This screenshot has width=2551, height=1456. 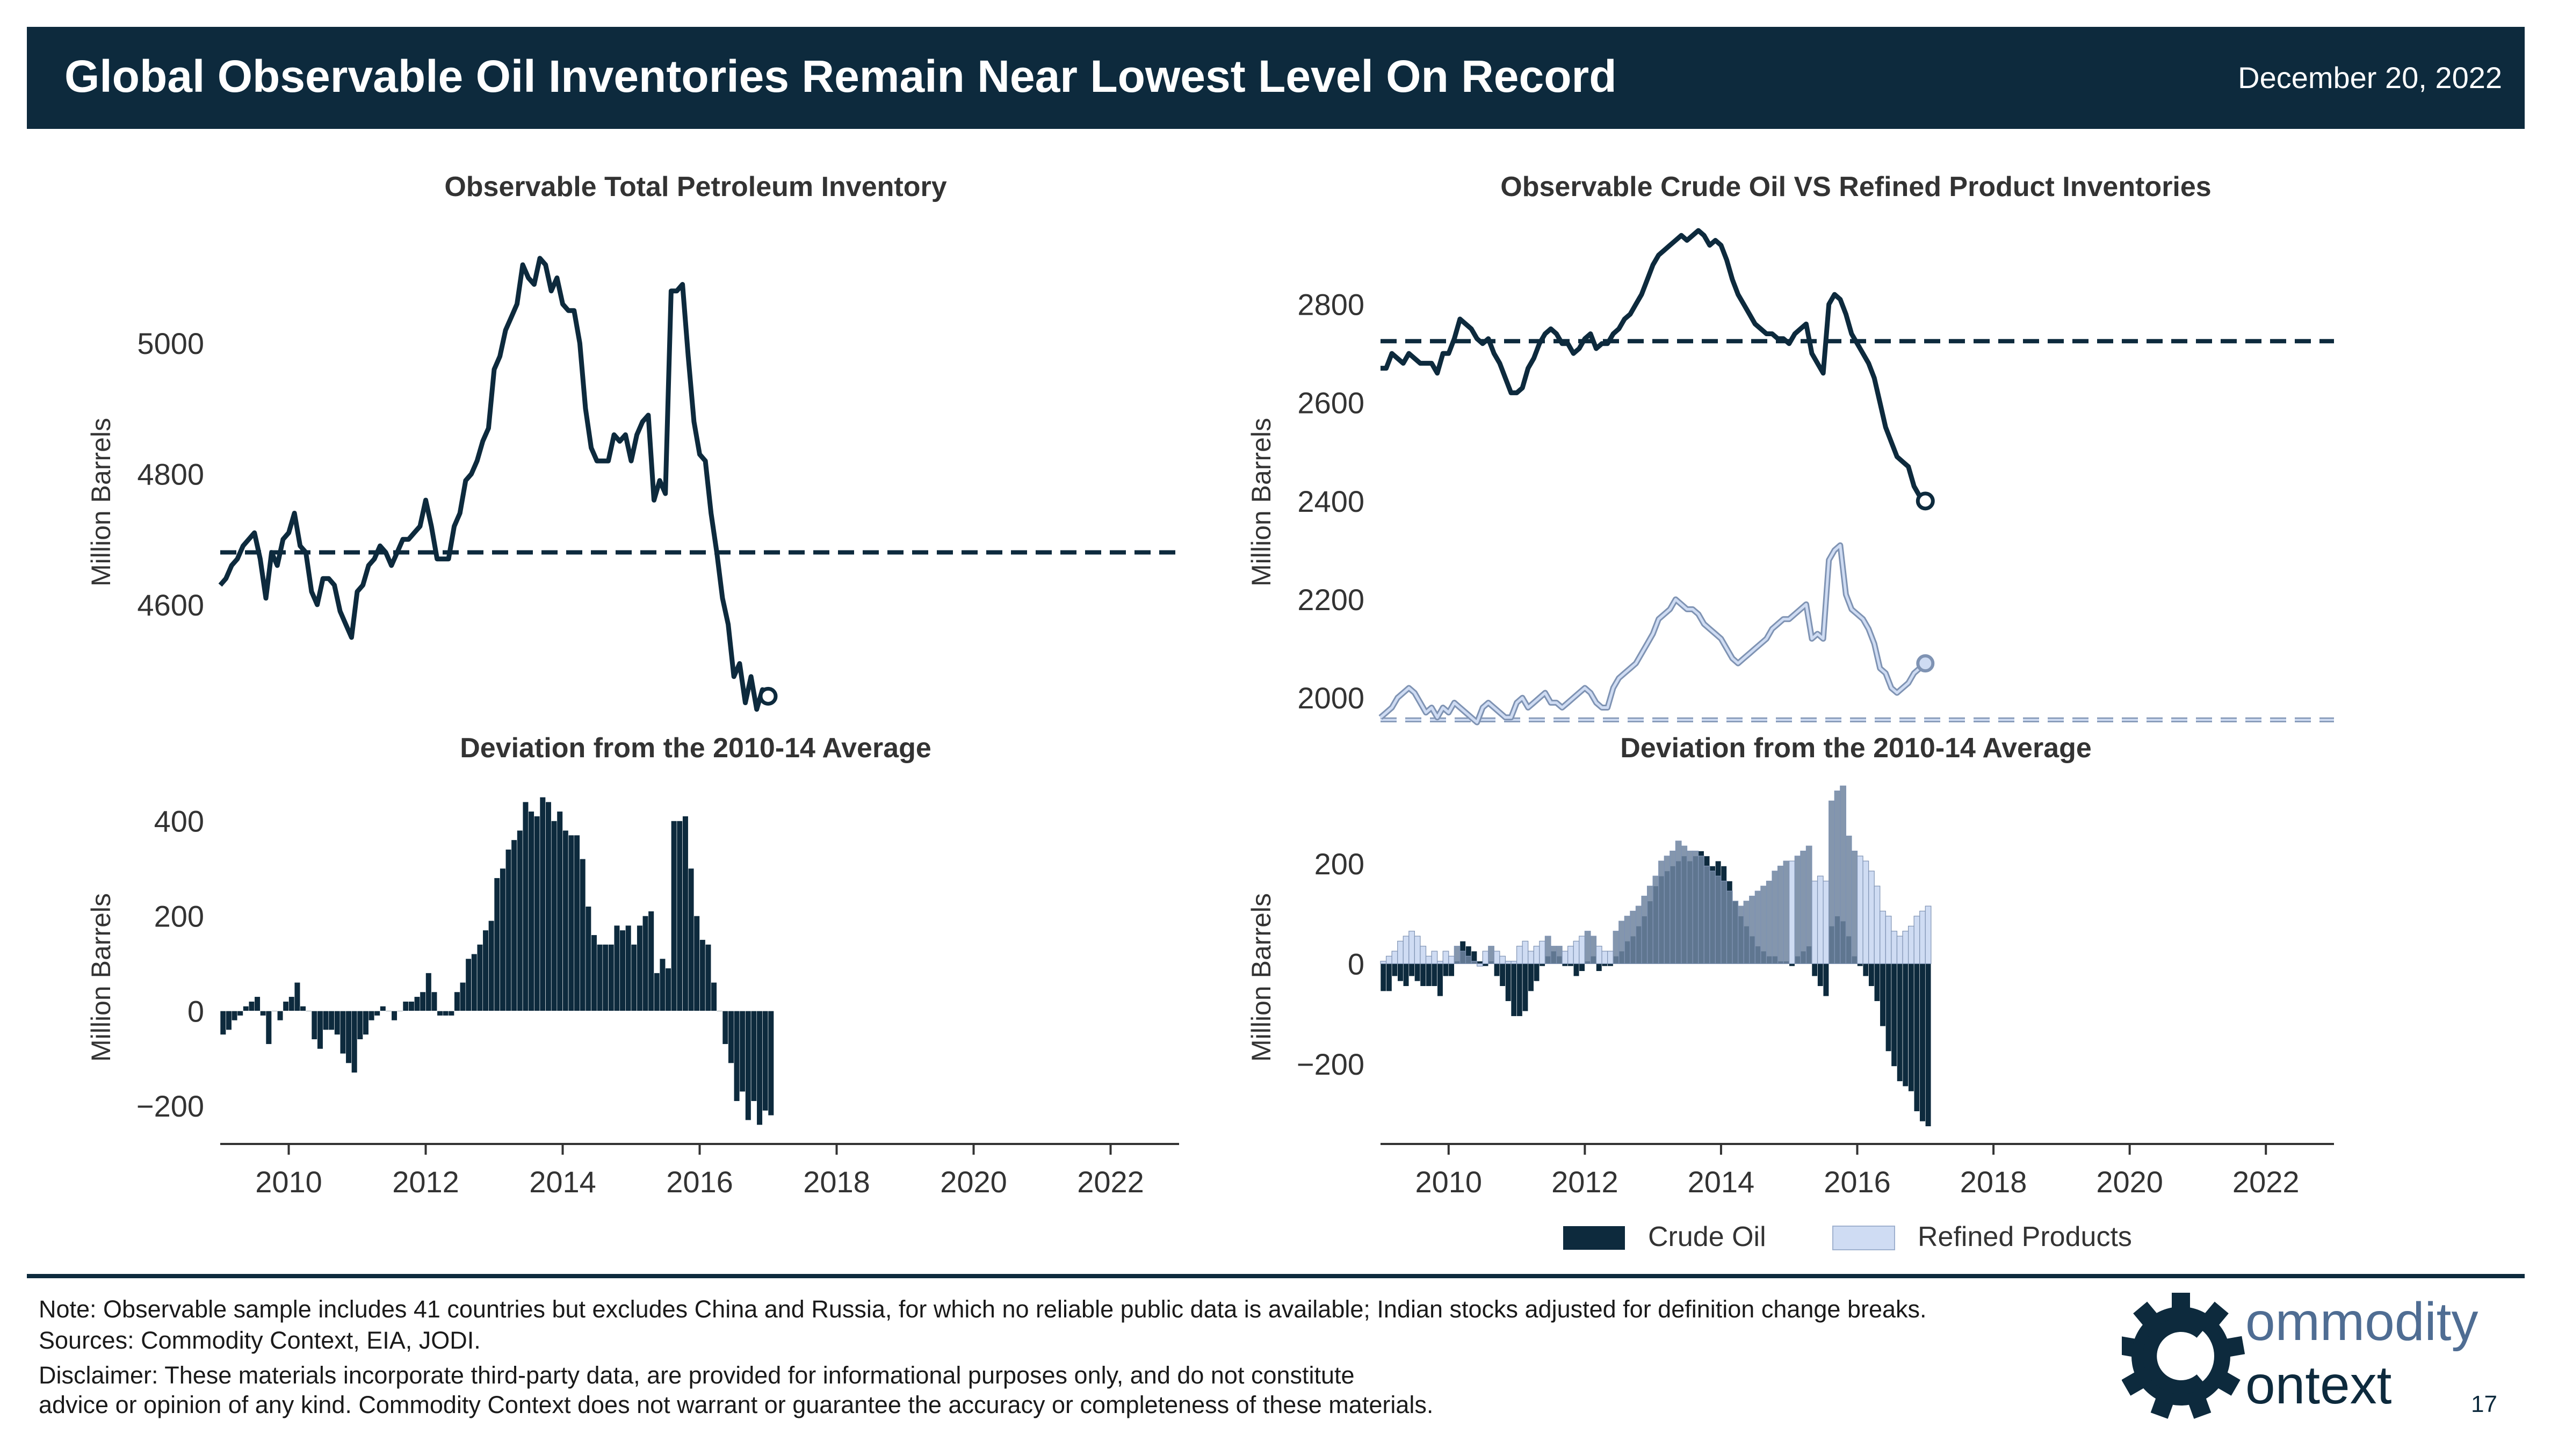 What do you see at coordinates (1815, 992) in the screenshot?
I see `crude-refined-deviation-chart: −200 0 200 2010 2012 2014 2016 2018 2020 2022` at bounding box center [1815, 992].